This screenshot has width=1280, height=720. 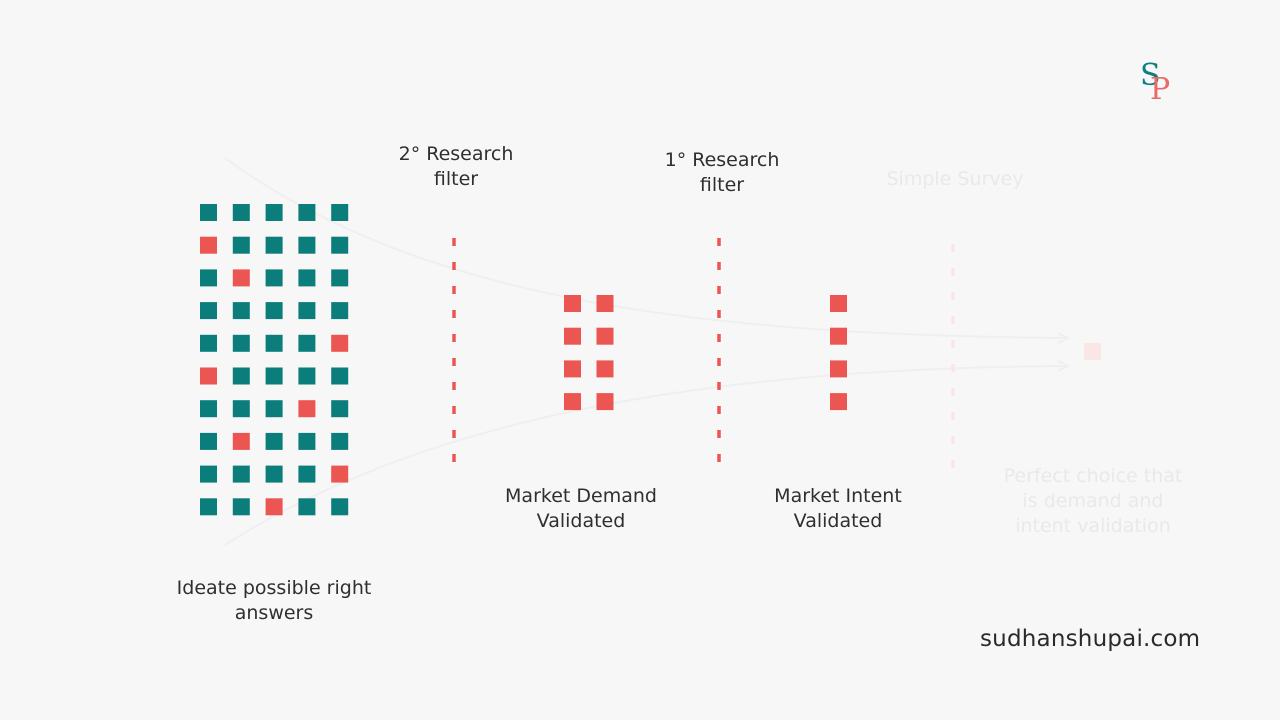 I want to click on intent-label-line1: Market Intent, so click(x=838, y=496).